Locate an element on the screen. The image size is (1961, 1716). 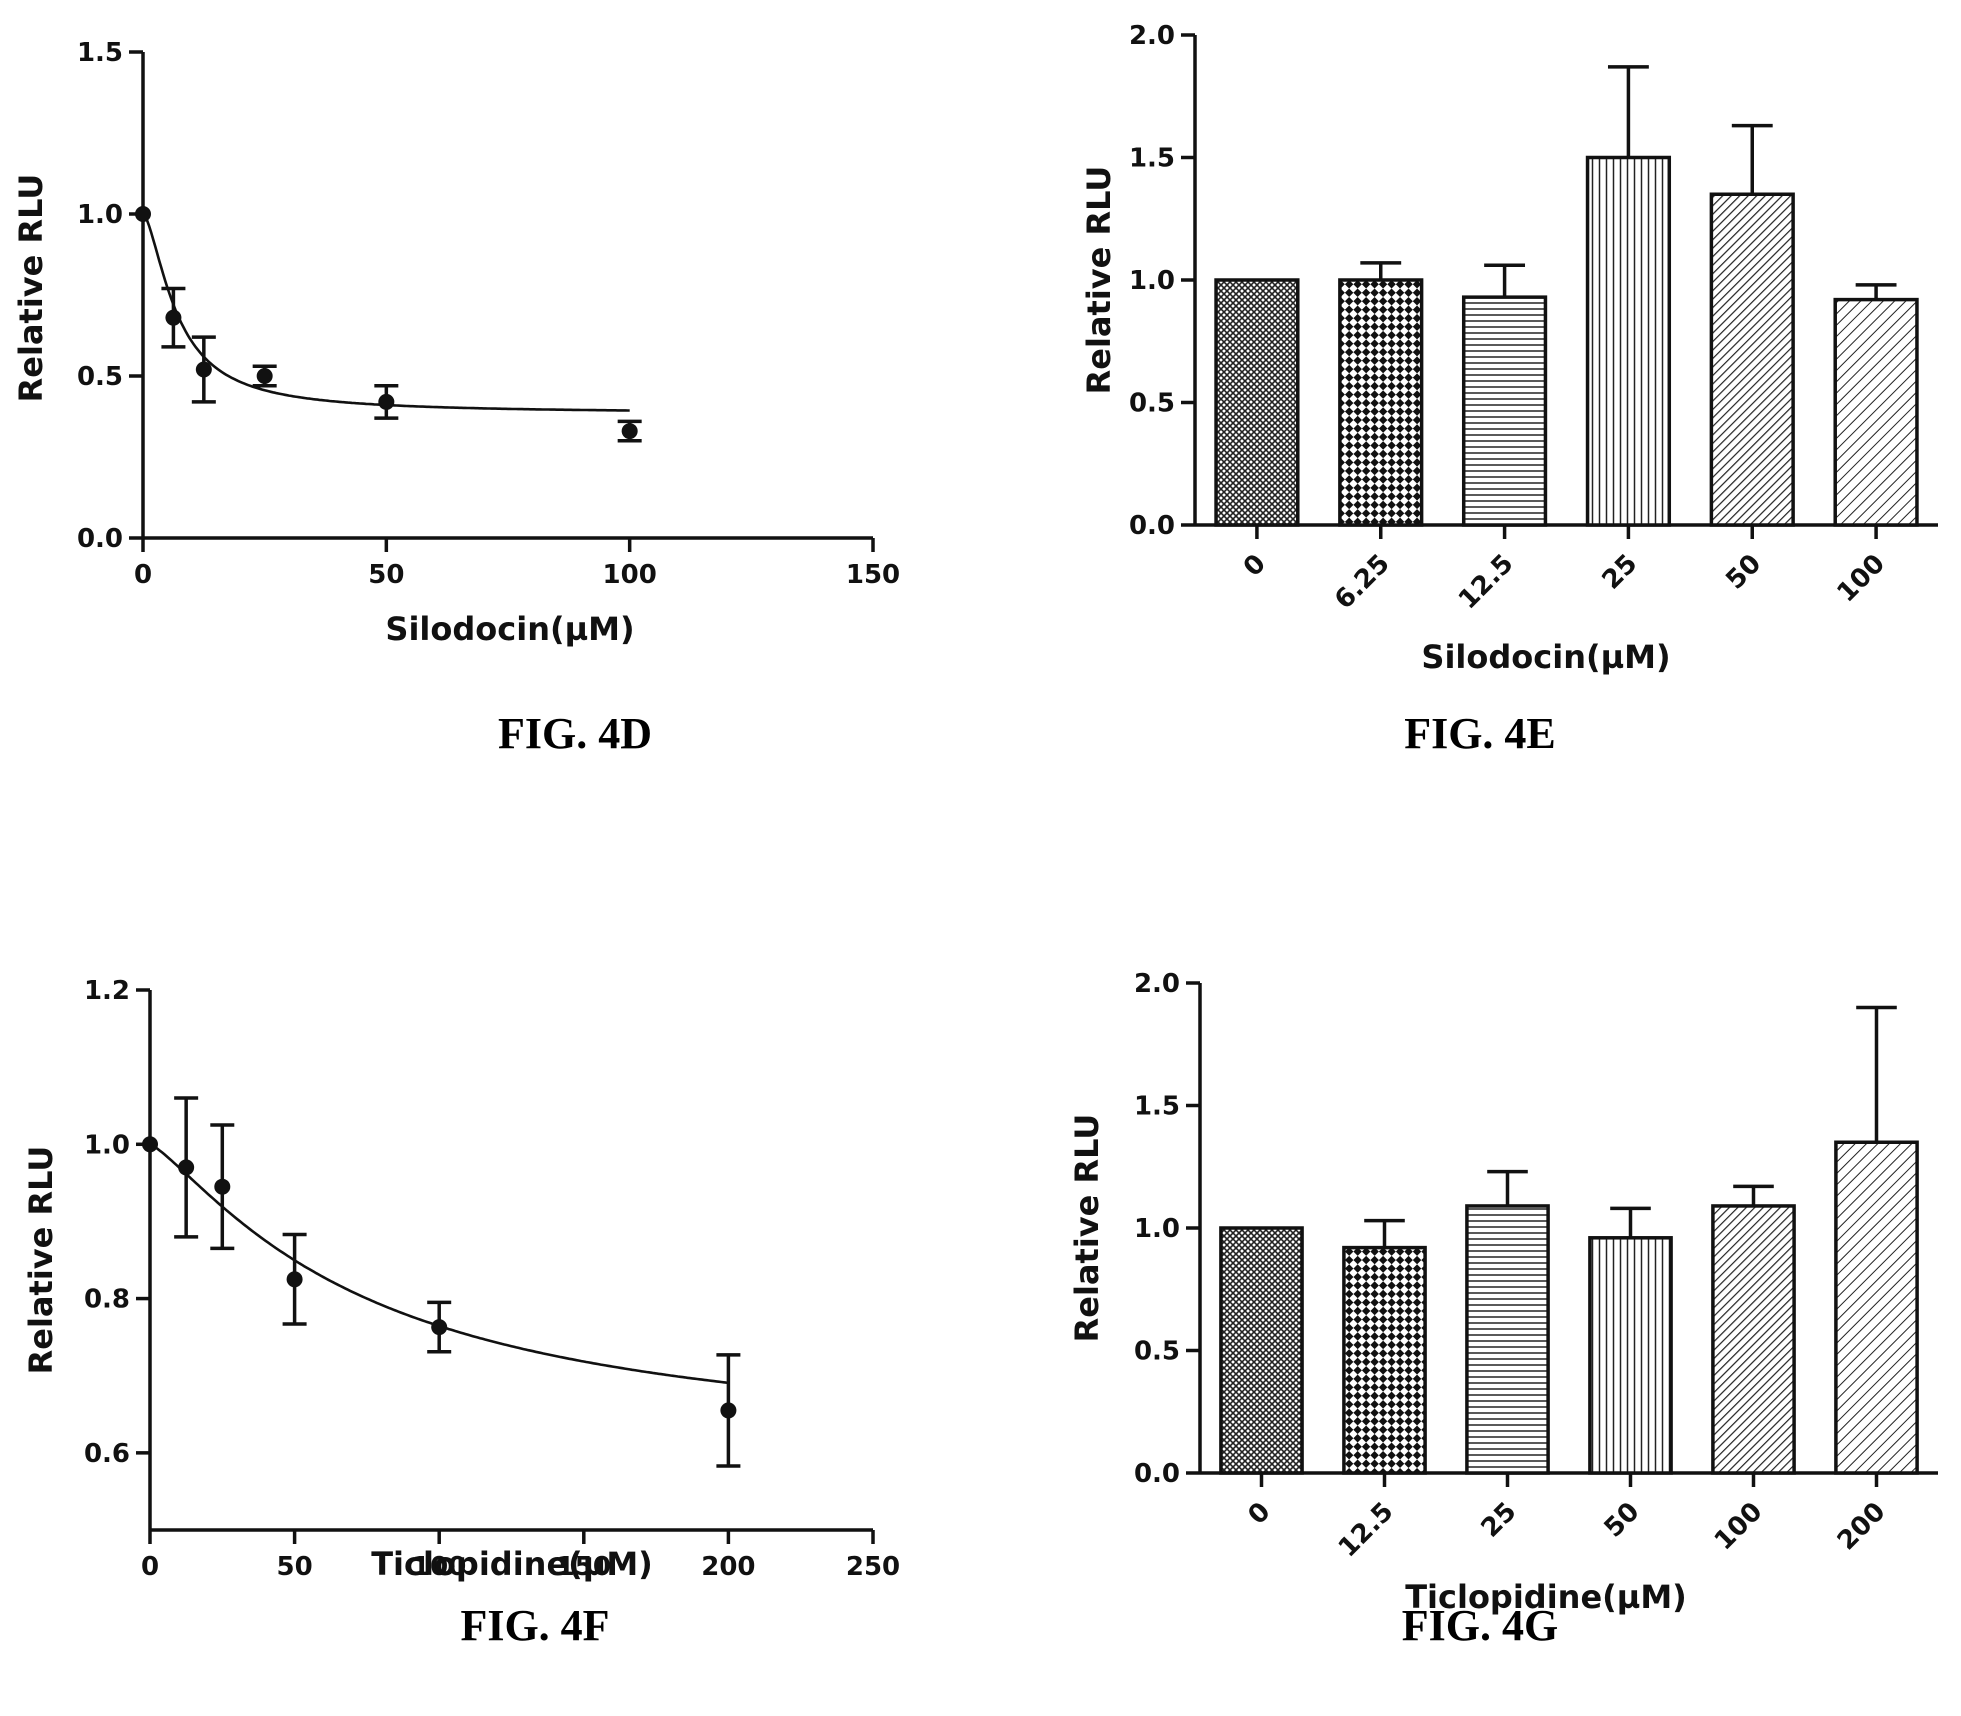
figure-caption: FIG. 4E is located at coordinates (1480, 733).